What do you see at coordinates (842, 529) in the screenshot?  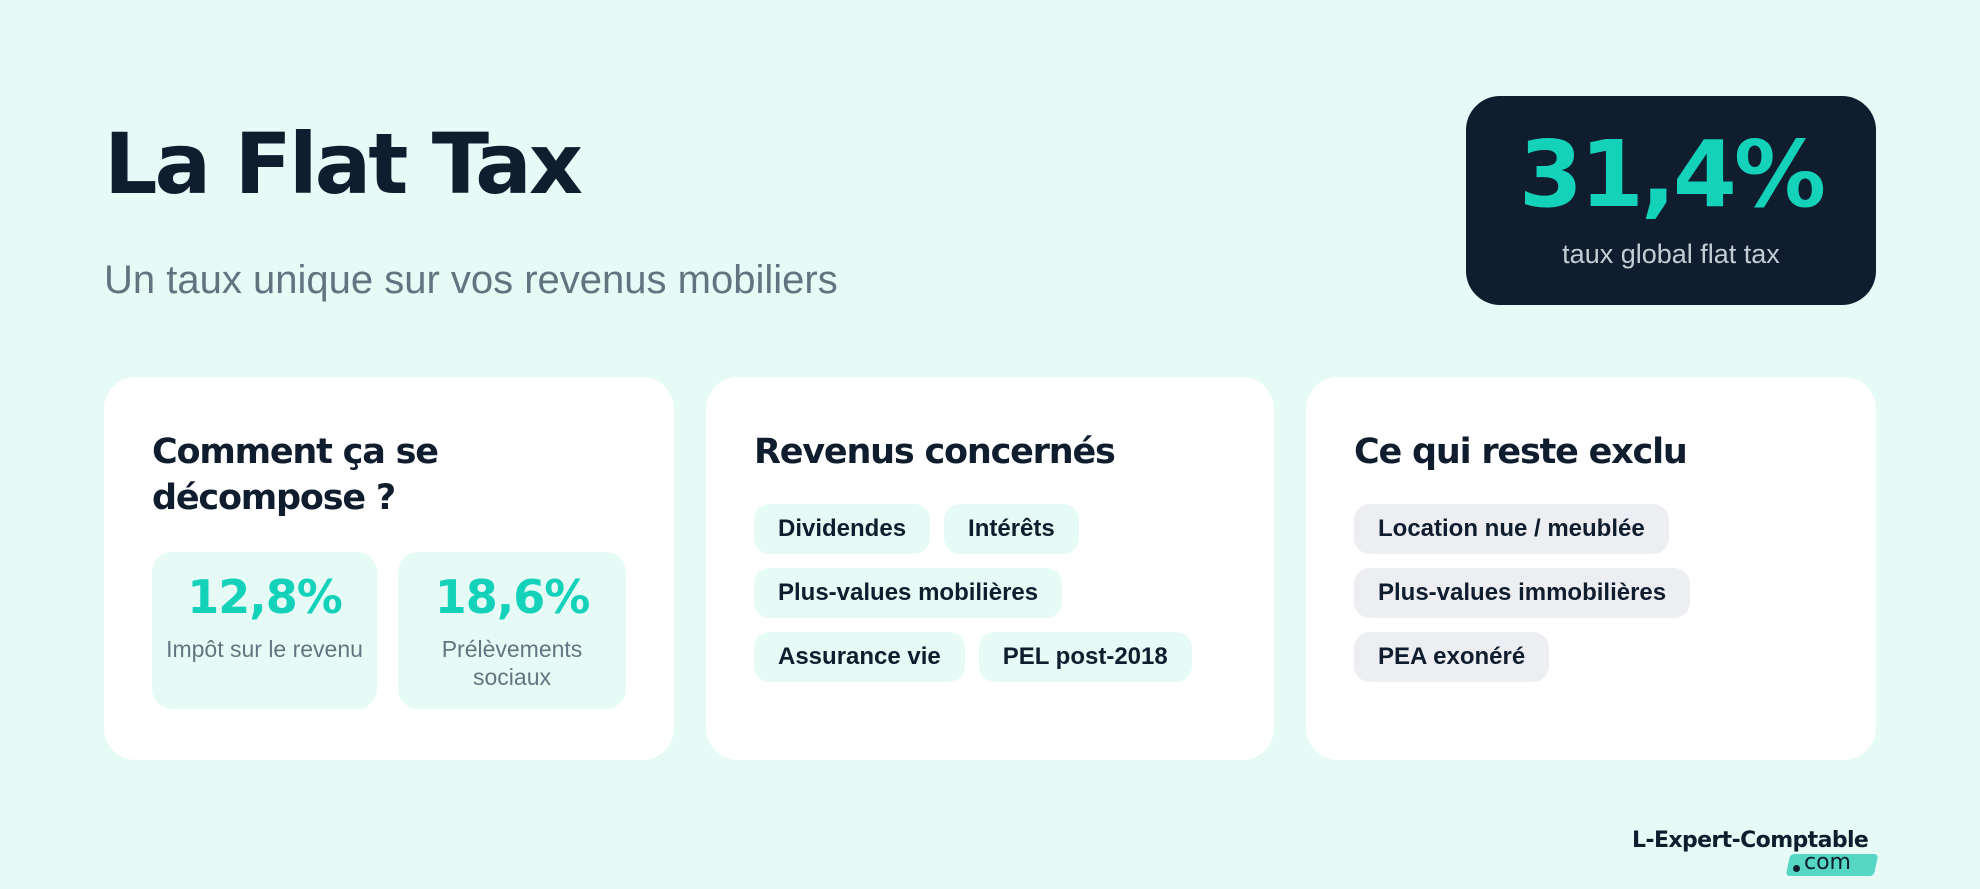 I see `tag-dividendes: Dividendes` at bounding box center [842, 529].